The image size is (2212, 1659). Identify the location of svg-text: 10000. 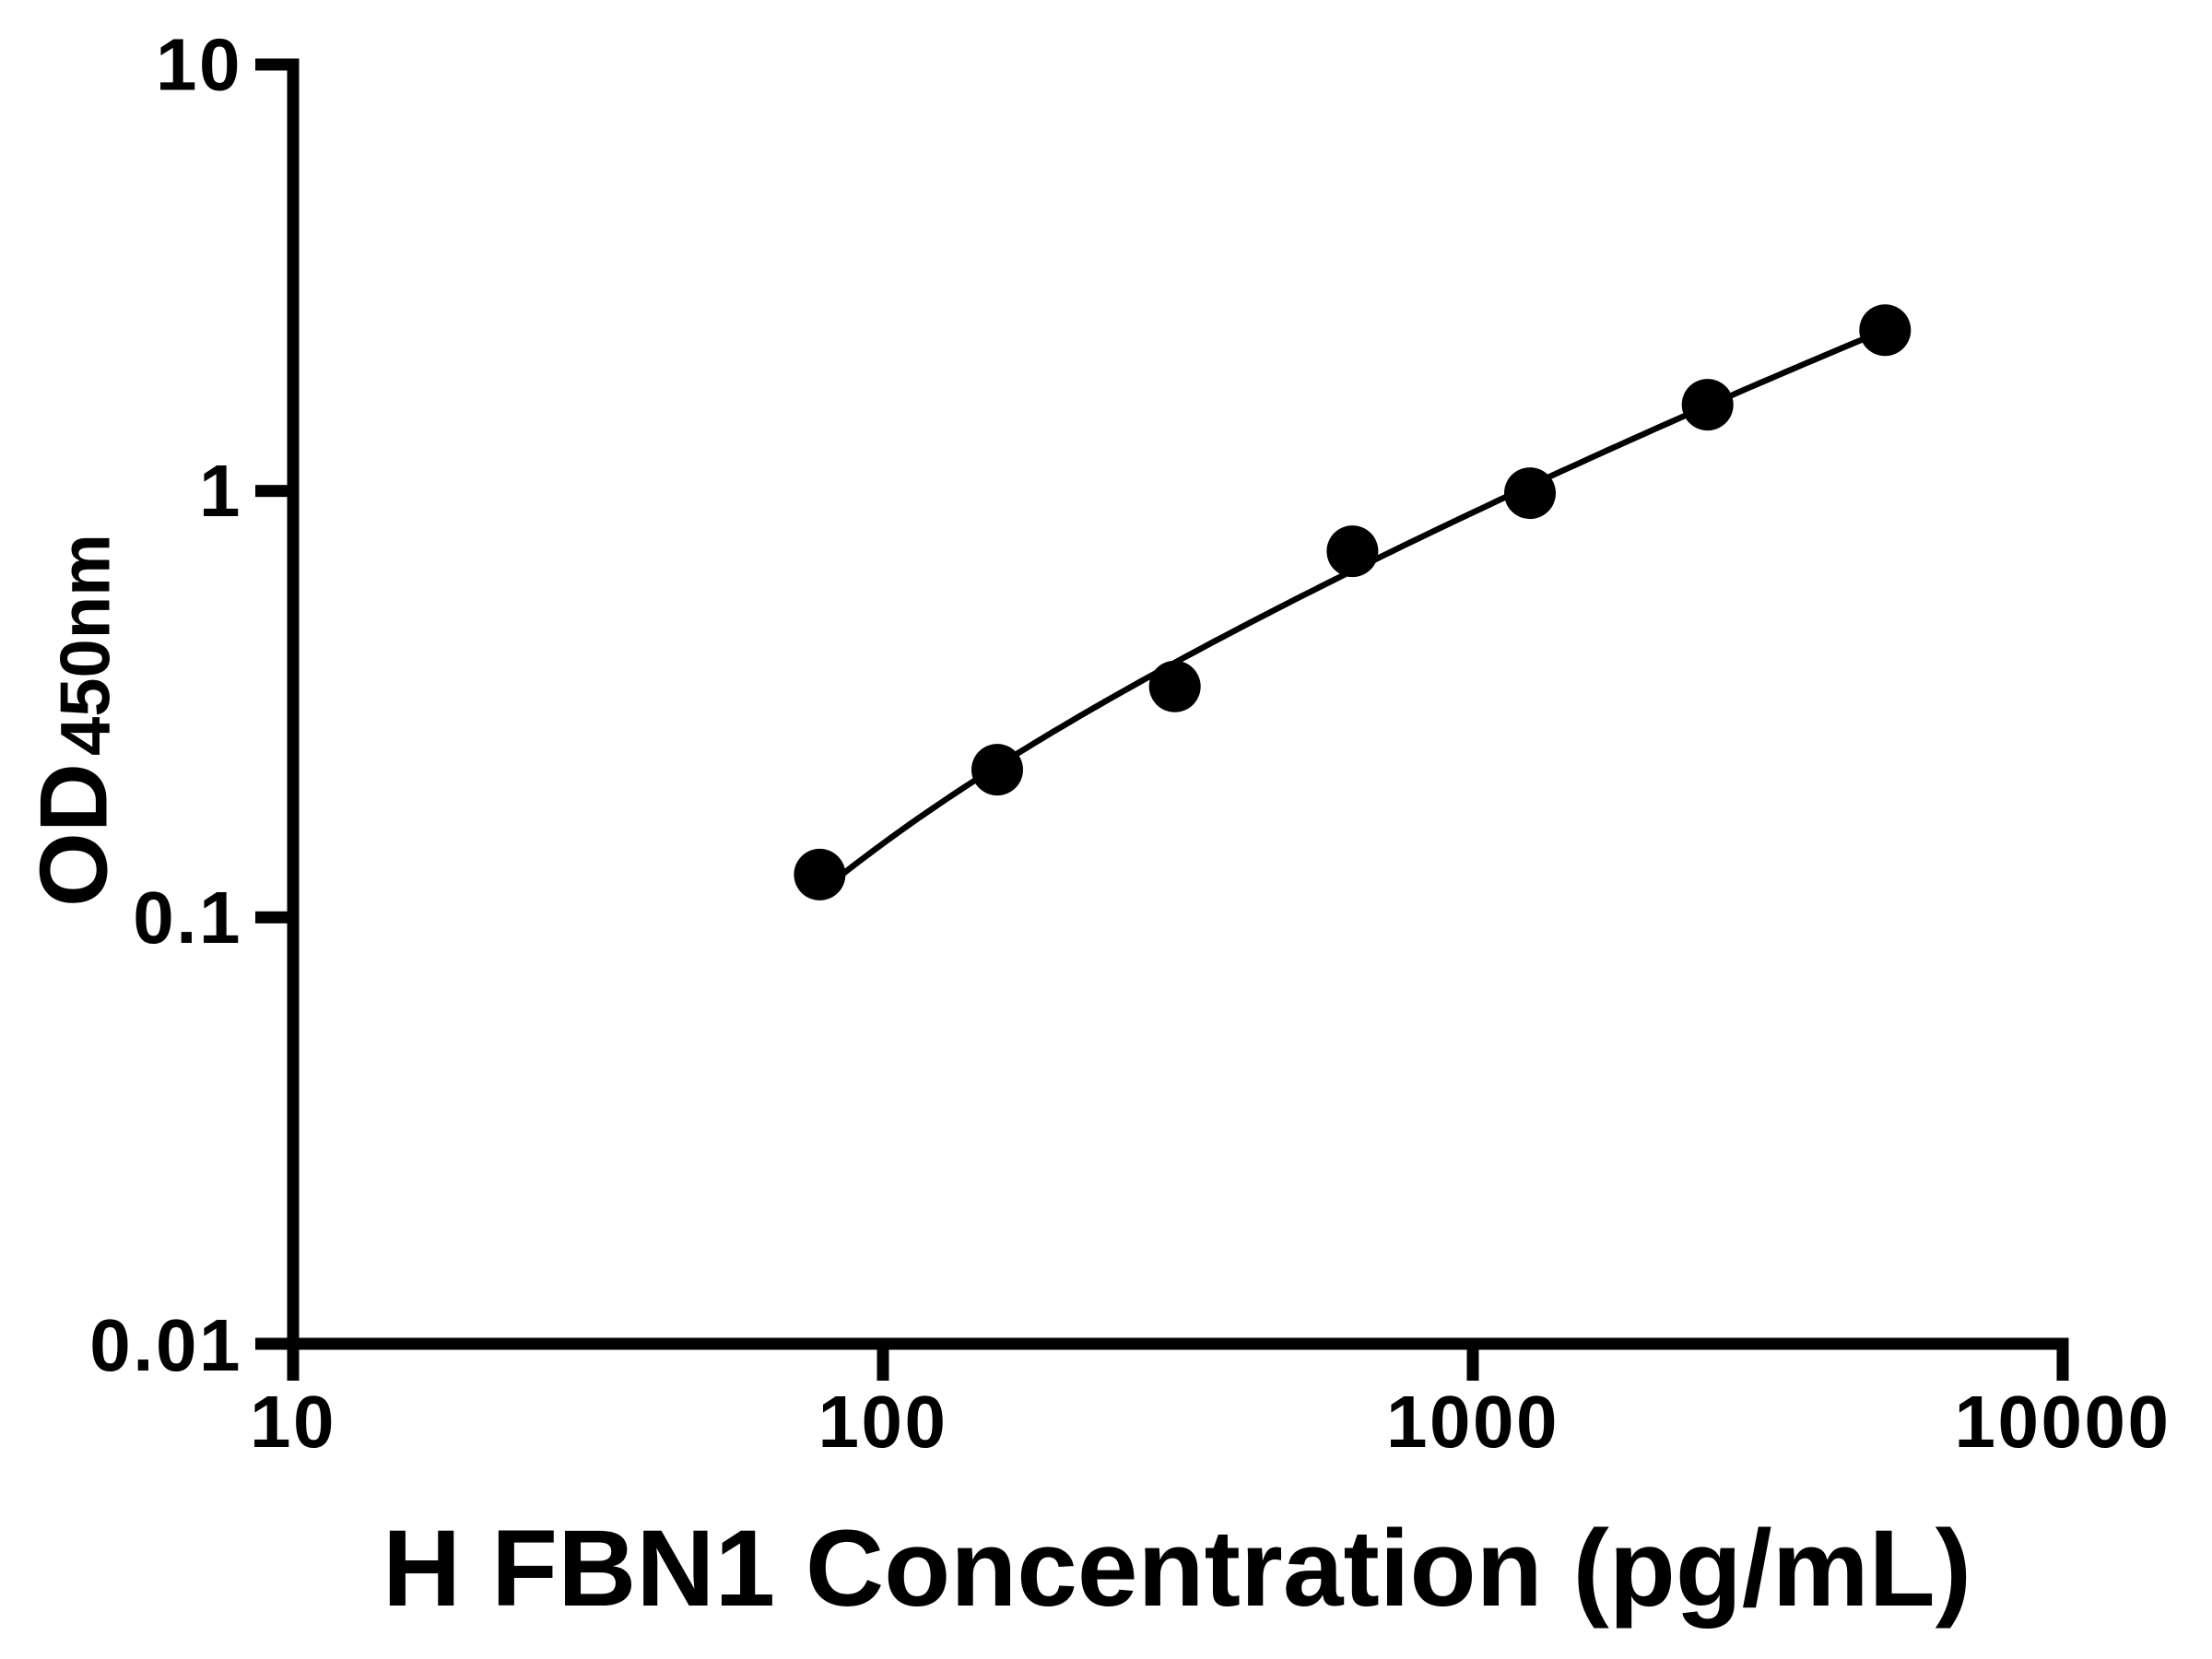
(2063, 1422).